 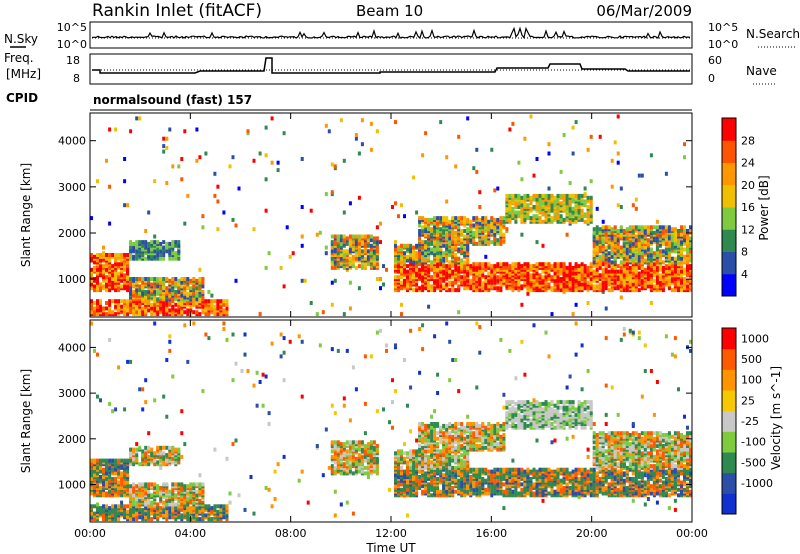 What do you see at coordinates (22, 98) in the screenshot?
I see `cpid-label: CPID` at bounding box center [22, 98].